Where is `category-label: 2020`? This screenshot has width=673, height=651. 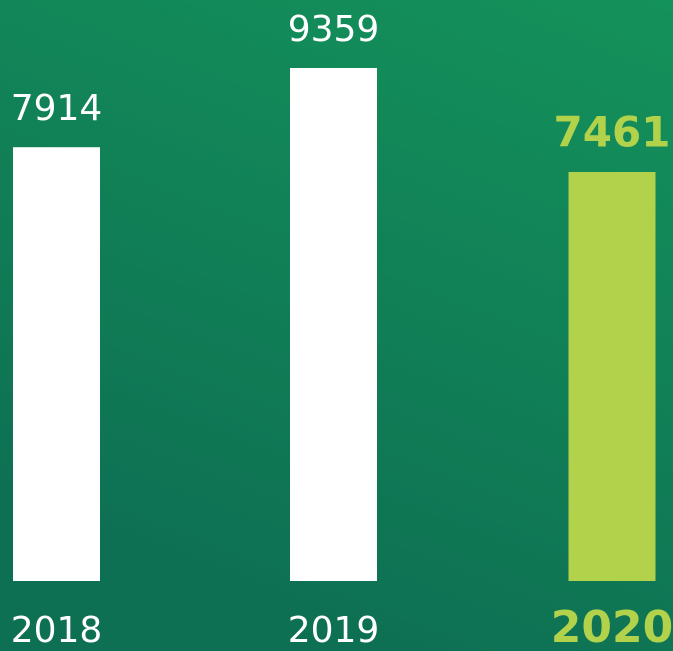 category-label: 2020 is located at coordinates (612, 626).